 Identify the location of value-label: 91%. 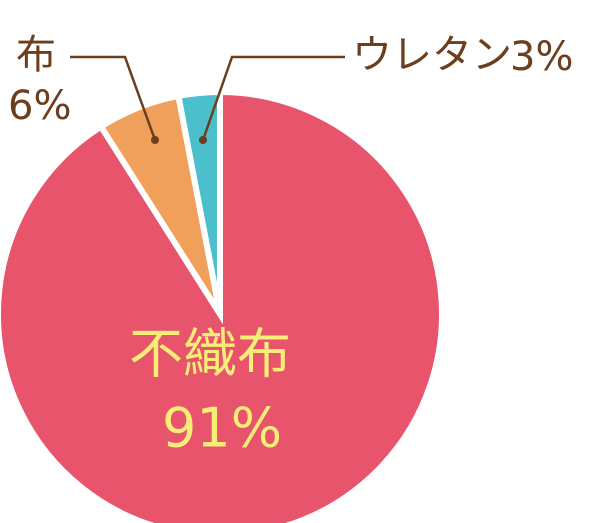
(222, 428).